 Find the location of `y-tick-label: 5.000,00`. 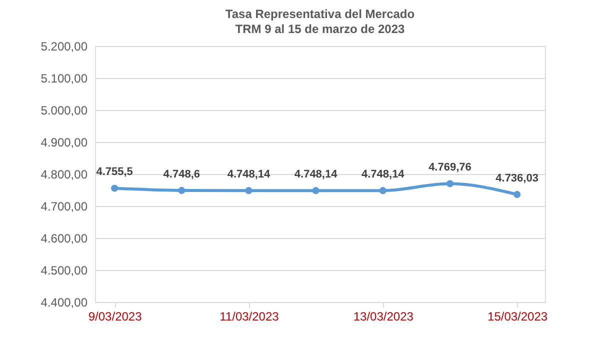

y-tick-label: 5.000,00 is located at coordinates (64, 111).